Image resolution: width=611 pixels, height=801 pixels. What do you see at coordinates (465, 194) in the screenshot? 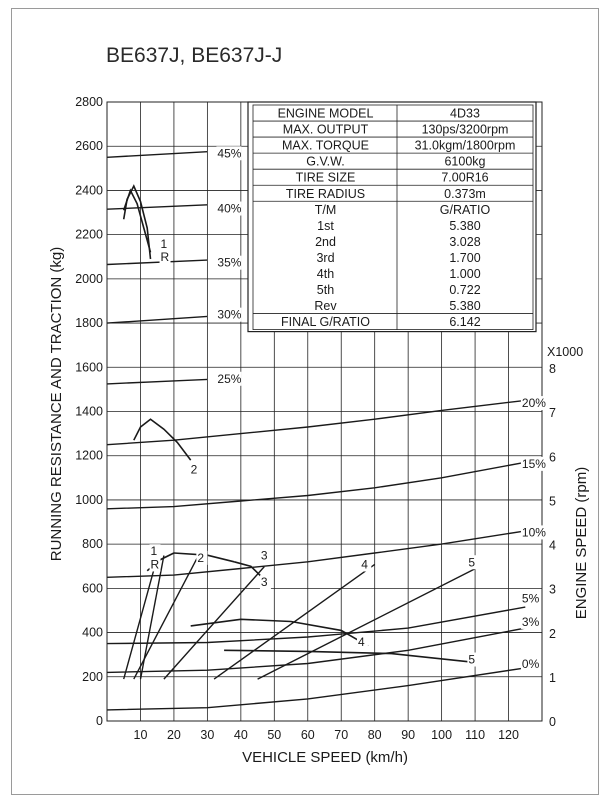
I see `spec-value: 0.373m` at bounding box center [465, 194].